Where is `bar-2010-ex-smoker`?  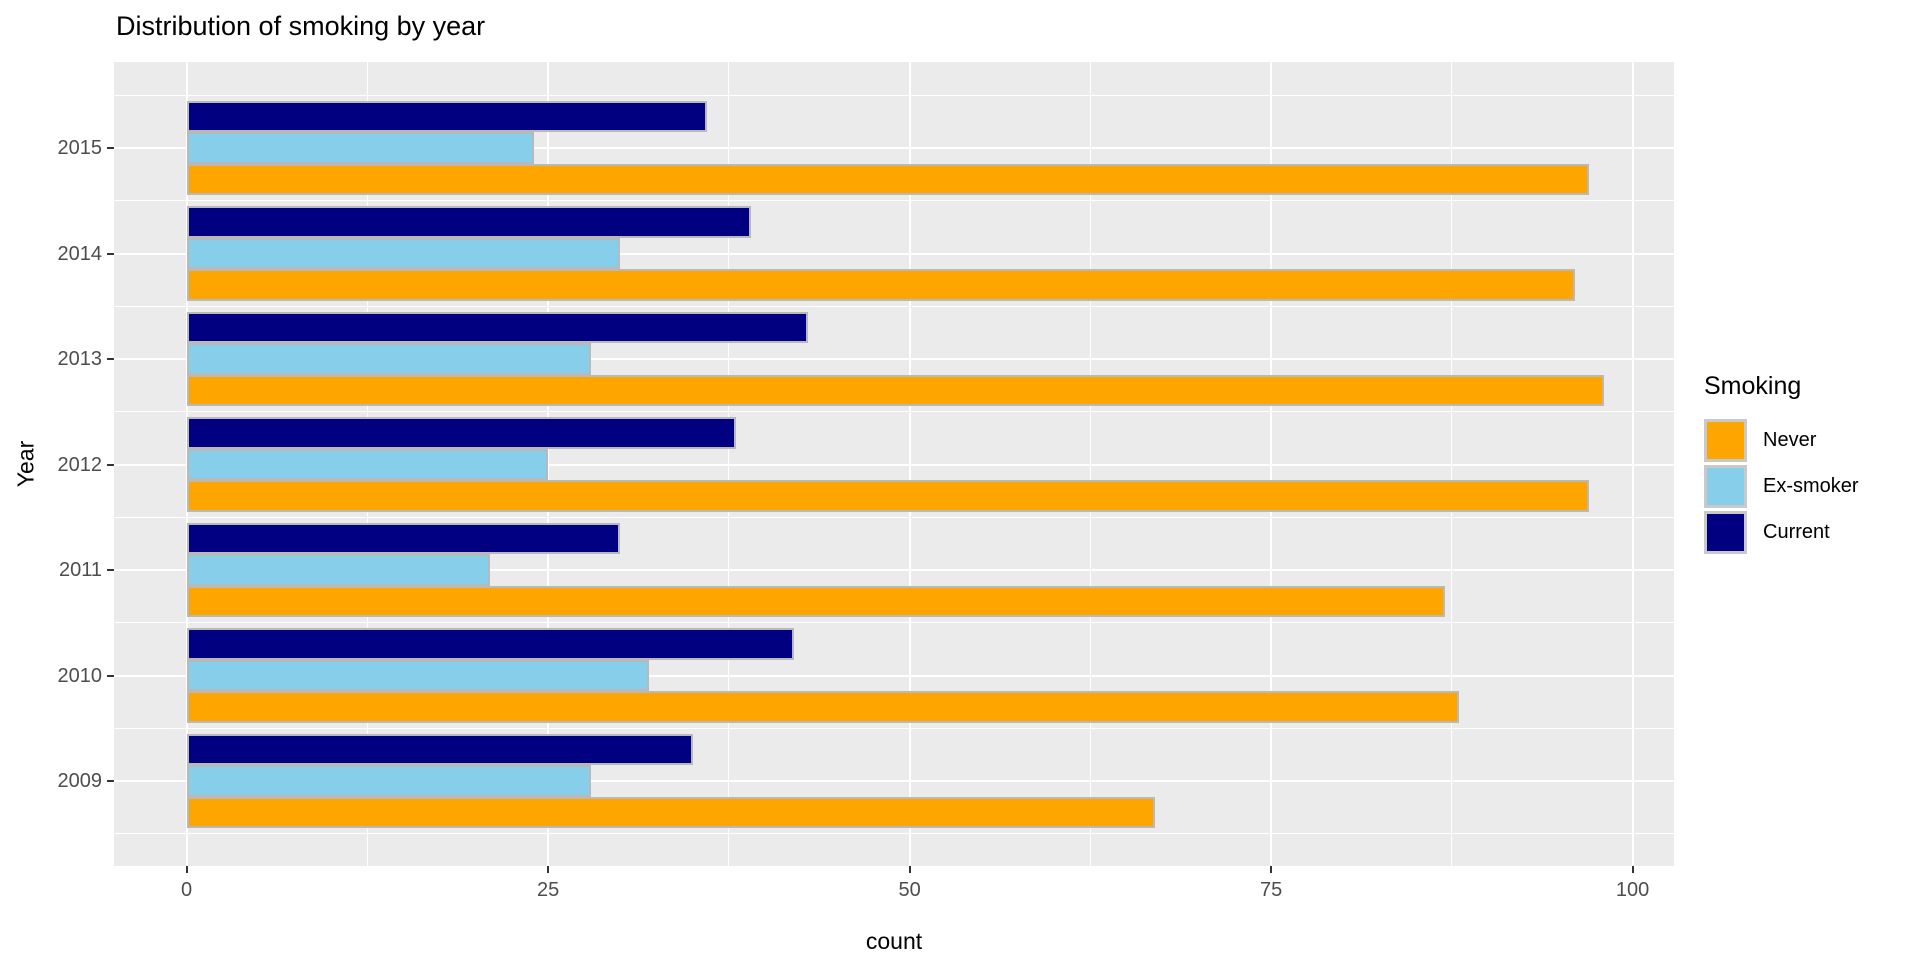 bar-2010-ex-smoker is located at coordinates (418, 675).